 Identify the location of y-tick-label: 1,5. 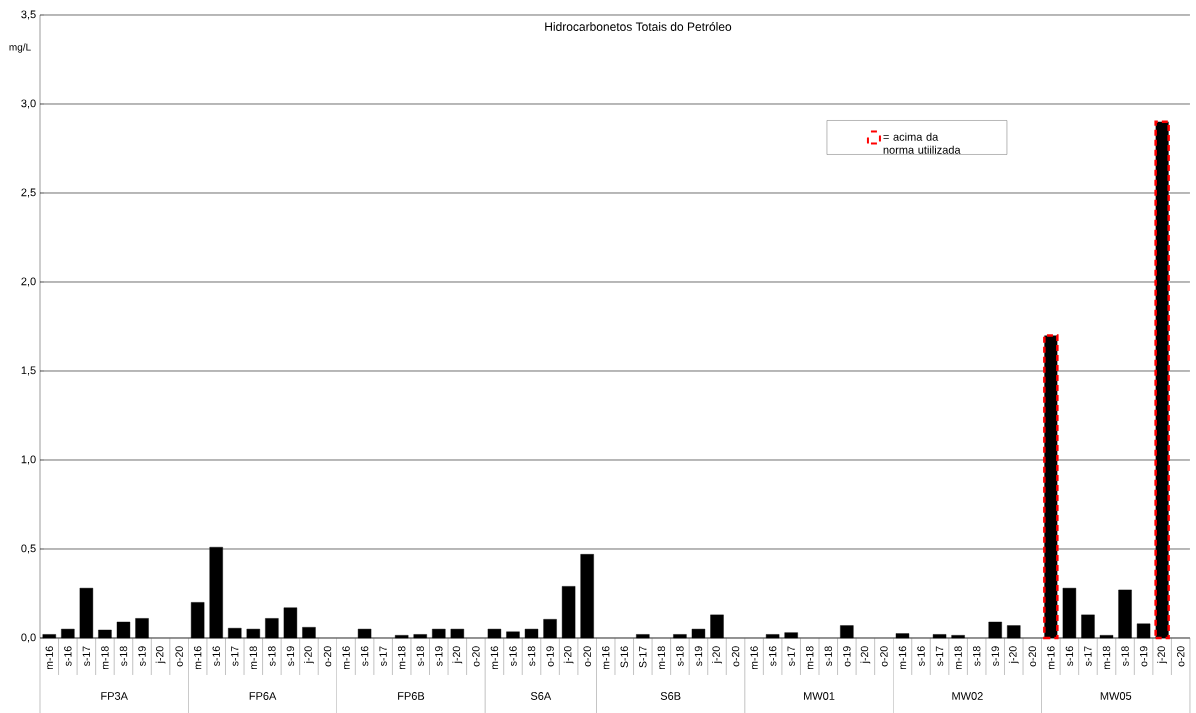
(28, 371).